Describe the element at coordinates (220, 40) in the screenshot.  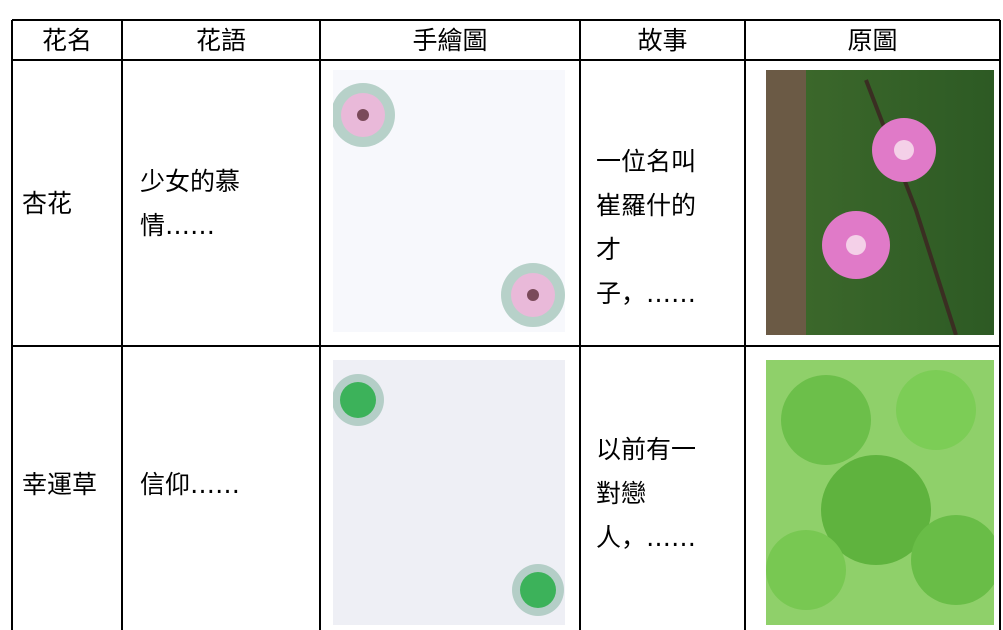
I see `header-cell: 花語` at that location.